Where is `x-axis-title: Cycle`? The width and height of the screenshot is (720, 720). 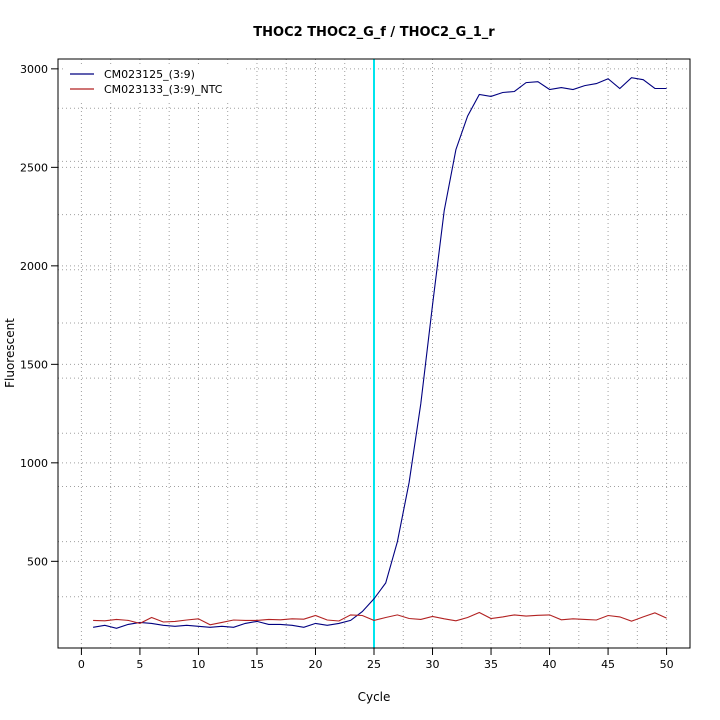
x-axis-title: Cycle is located at coordinates (374, 697).